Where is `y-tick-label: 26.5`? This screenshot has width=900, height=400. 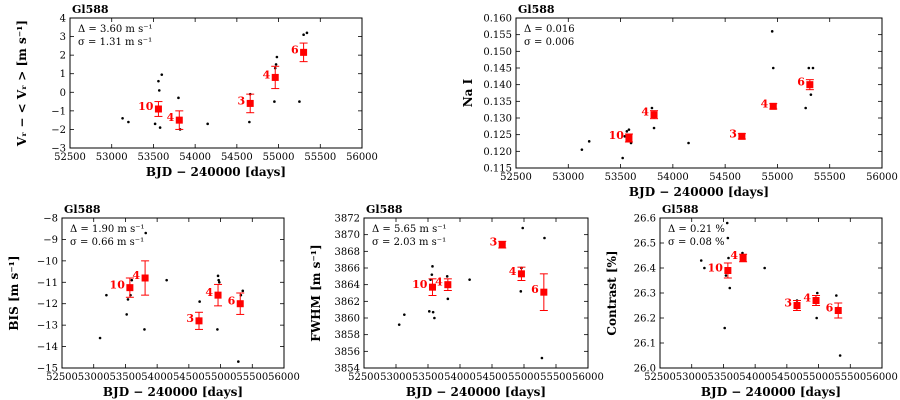
y-tick-label: 26.5 is located at coordinates (645, 244).